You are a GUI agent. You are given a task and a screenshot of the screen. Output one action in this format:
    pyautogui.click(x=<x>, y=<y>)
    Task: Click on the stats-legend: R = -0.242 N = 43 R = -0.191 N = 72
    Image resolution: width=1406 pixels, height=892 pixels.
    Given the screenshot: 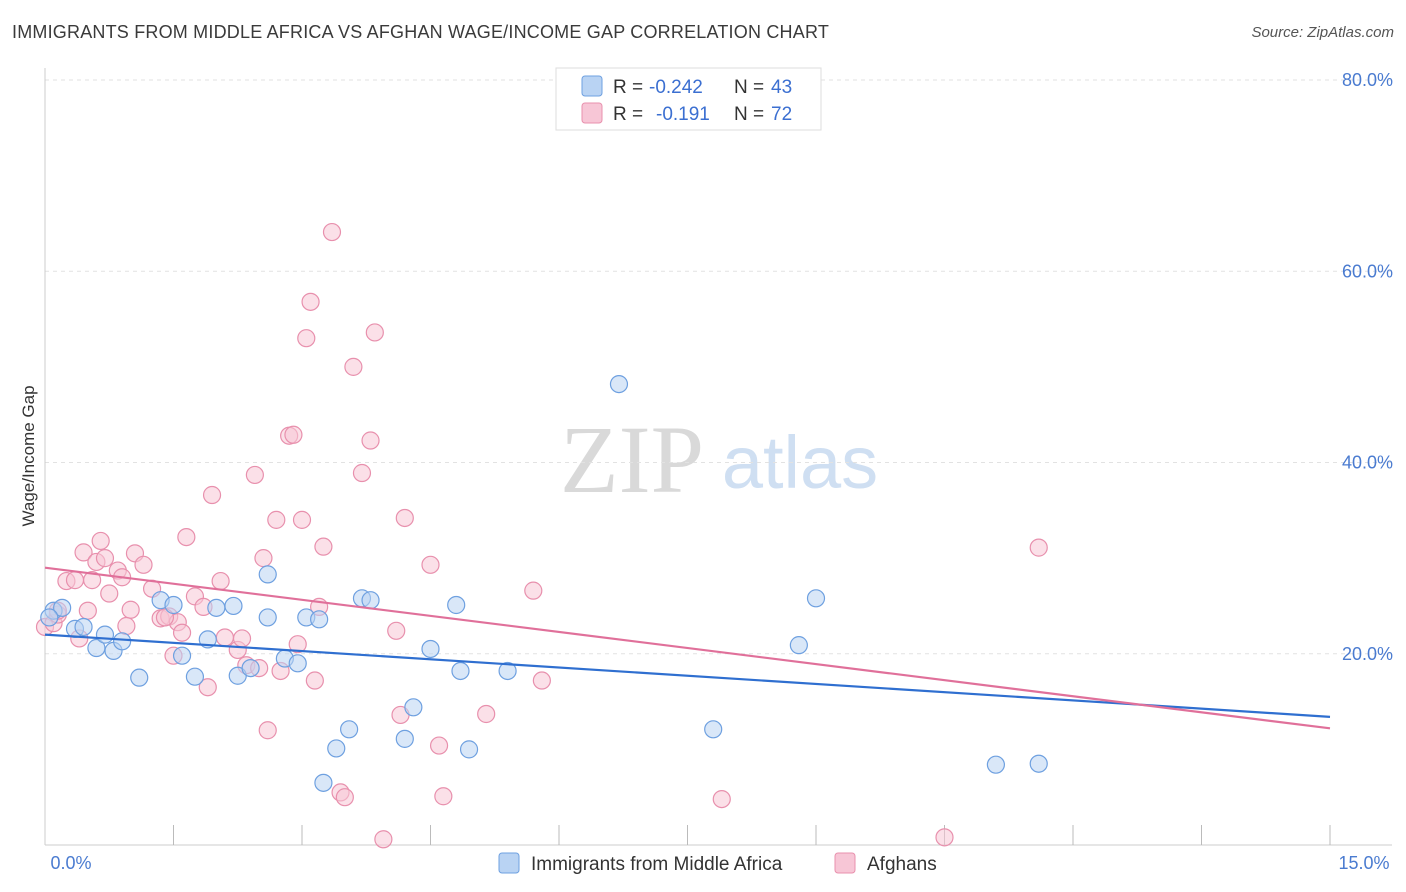 What is the action you would take?
    pyautogui.click(x=688, y=99)
    